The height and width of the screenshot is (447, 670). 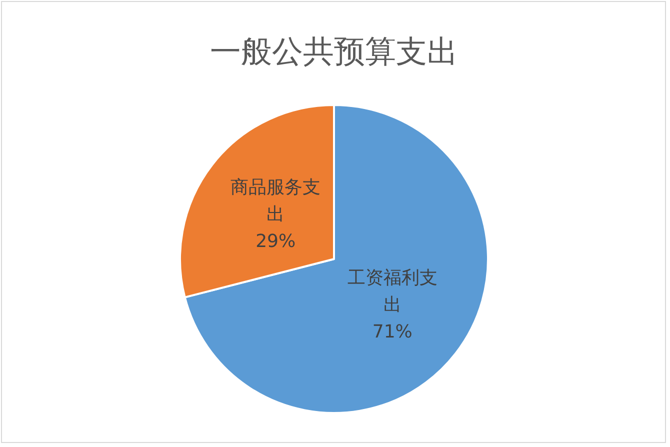 What do you see at coordinates (276, 241) in the screenshot?
I see `data-label: 29%` at bounding box center [276, 241].